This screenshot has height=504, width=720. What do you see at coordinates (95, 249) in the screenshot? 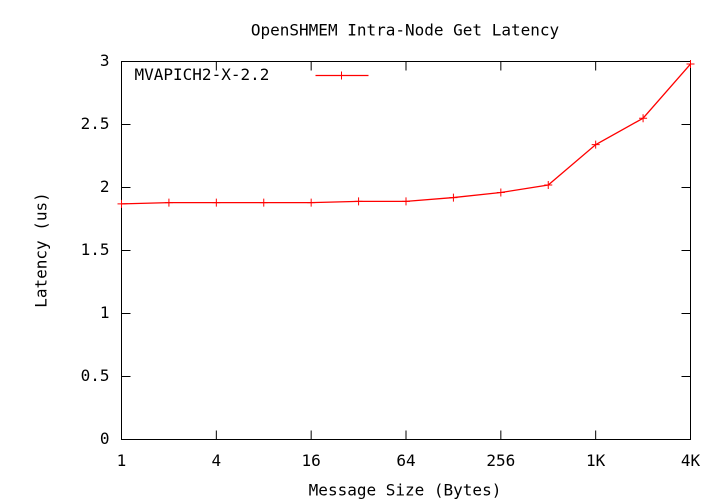
I see `y-tick-label: 1.5` at bounding box center [95, 249].